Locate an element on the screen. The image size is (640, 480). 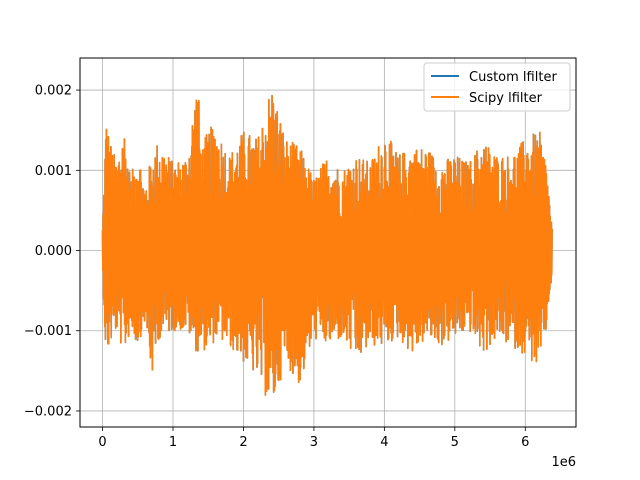
x-axis-offset-label: 1e6 is located at coordinates (563, 462).